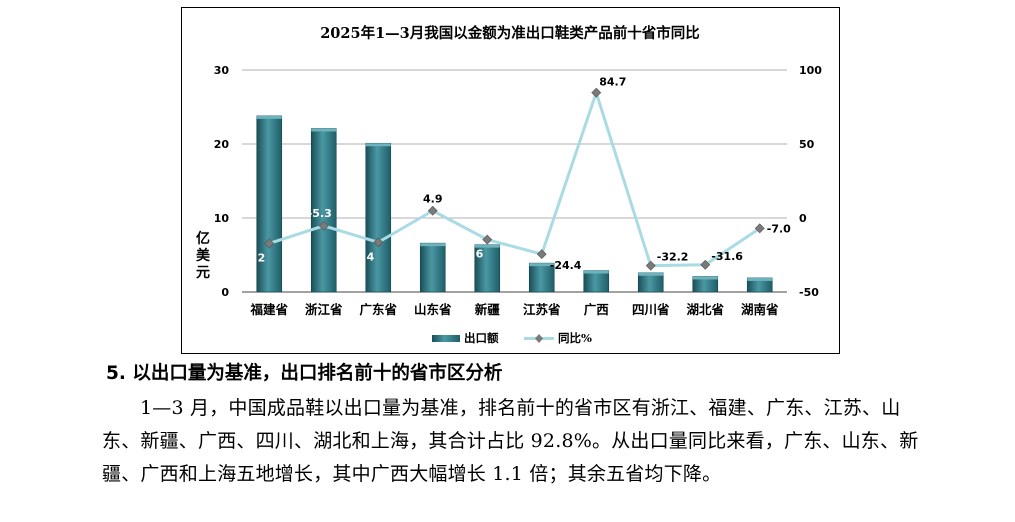 The height and width of the screenshot is (522, 1015). What do you see at coordinates (203, 255) in the screenshot?
I see `y-axis-label-char: 美` at bounding box center [203, 255].